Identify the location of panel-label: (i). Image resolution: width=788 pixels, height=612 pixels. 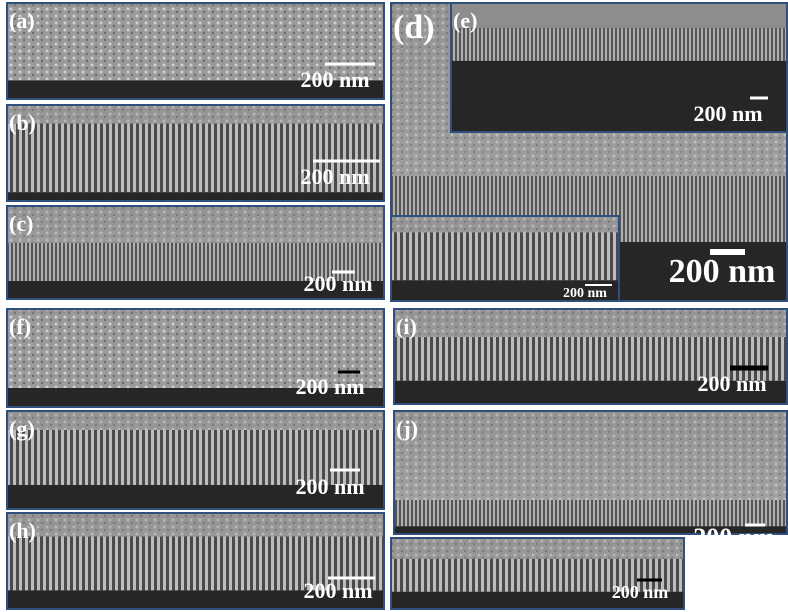
(406, 326).